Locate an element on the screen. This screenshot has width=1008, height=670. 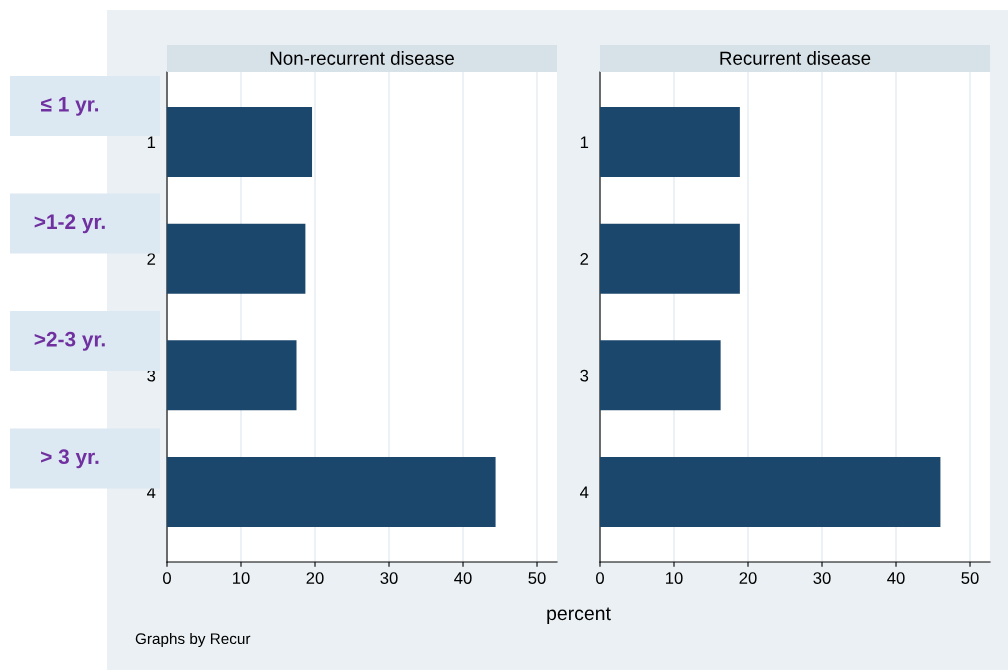
chart-title: Non-recurrent disease is located at coordinates (362, 58).